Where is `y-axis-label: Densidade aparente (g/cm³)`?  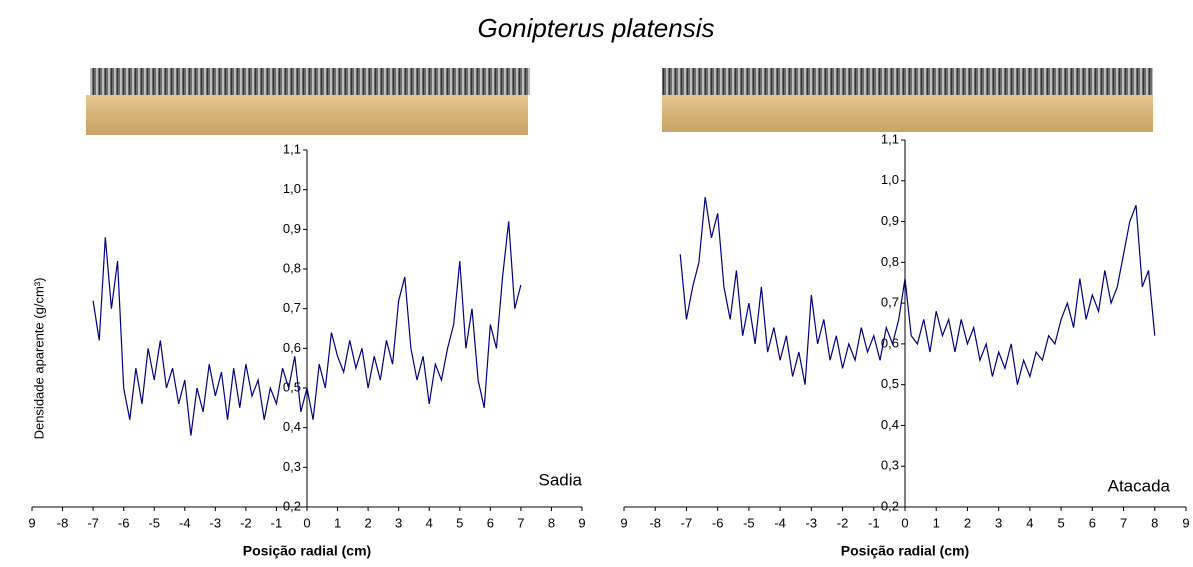 y-axis-label: Densidade aparente (g/cm³) is located at coordinates (38, 359).